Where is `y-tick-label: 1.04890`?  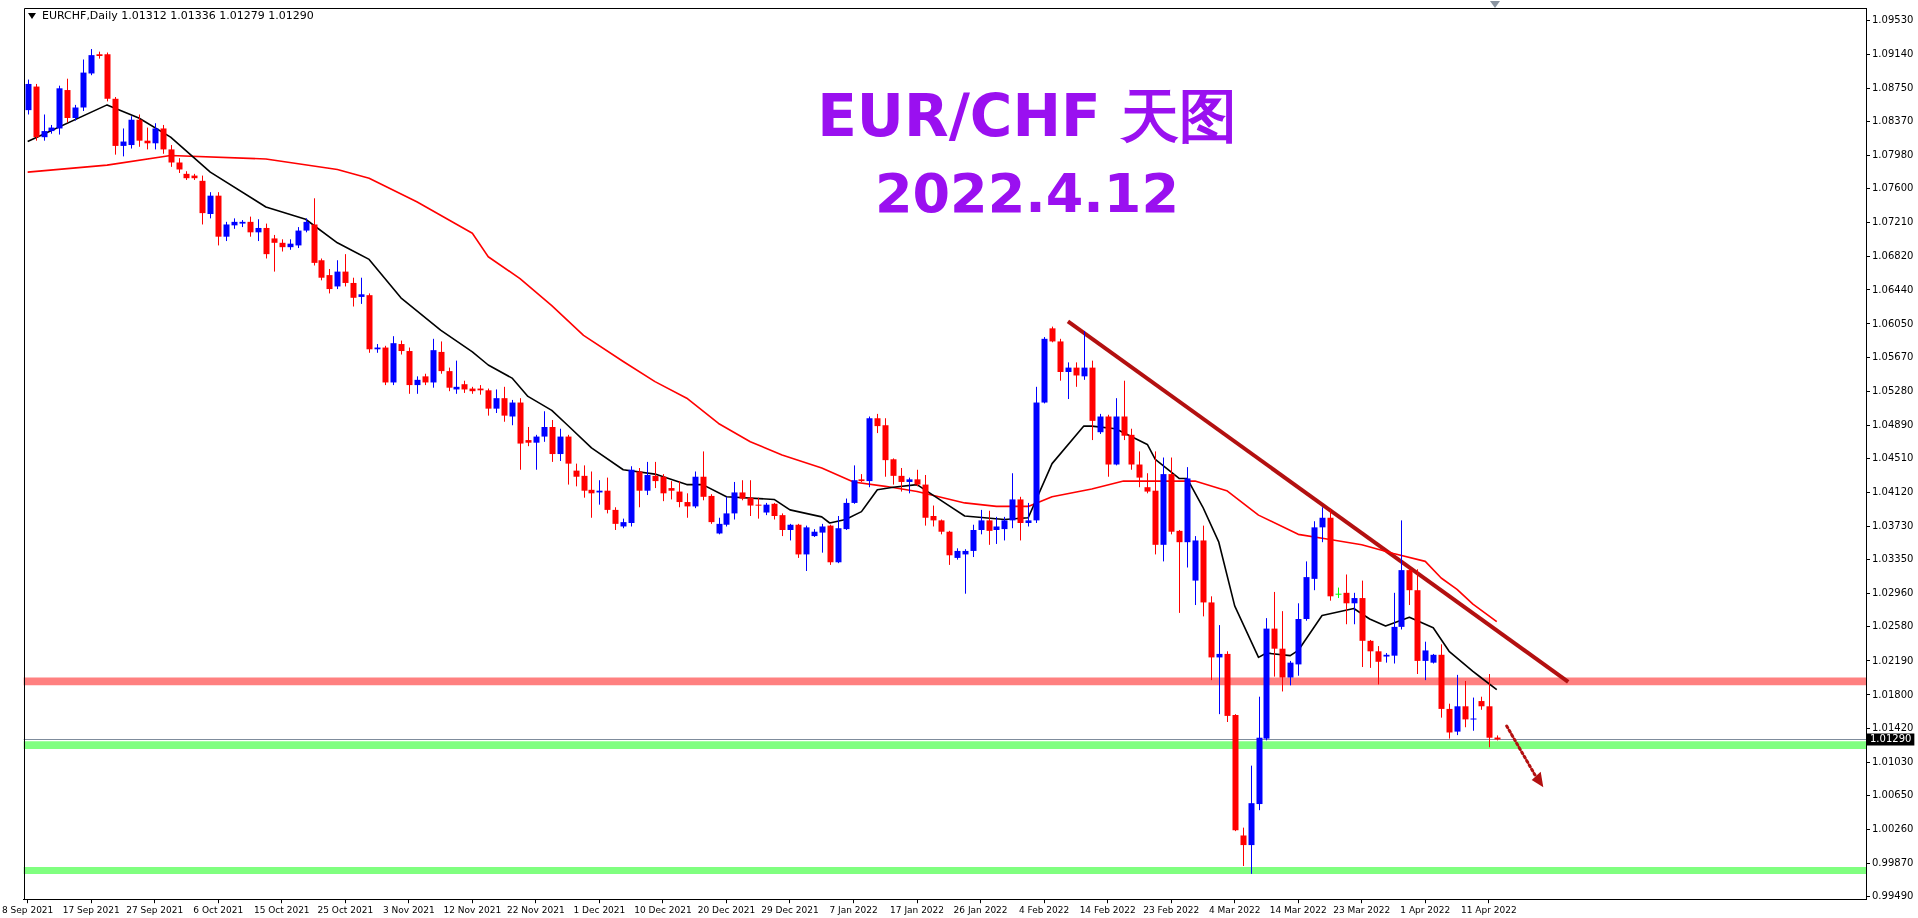 y-tick-label: 1.04890 is located at coordinates (1893, 424).